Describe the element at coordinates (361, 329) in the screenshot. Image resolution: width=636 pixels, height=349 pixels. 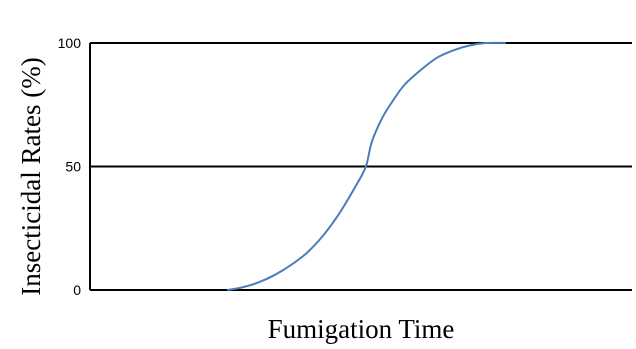
I see `x-axis-title: Fumigation Time` at that location.